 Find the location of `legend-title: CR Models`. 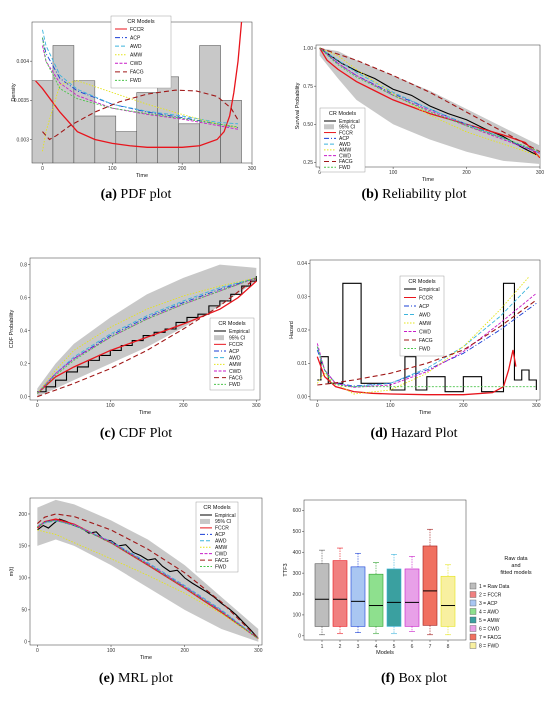

legend-title: CR Models is located at coordinates (342, 114).